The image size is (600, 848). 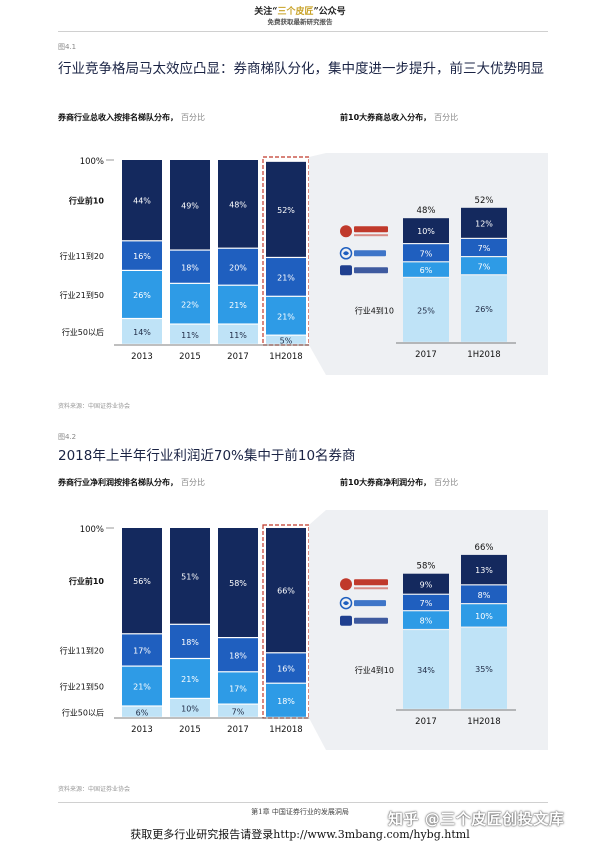 I want to click on bar-value-label: 6%, so click(x=142, y=712).